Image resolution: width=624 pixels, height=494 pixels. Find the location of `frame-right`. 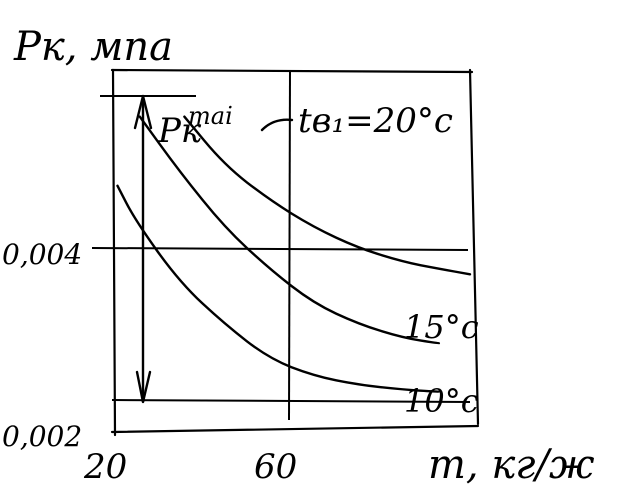

frame-right is located at coordinates (474, 247).